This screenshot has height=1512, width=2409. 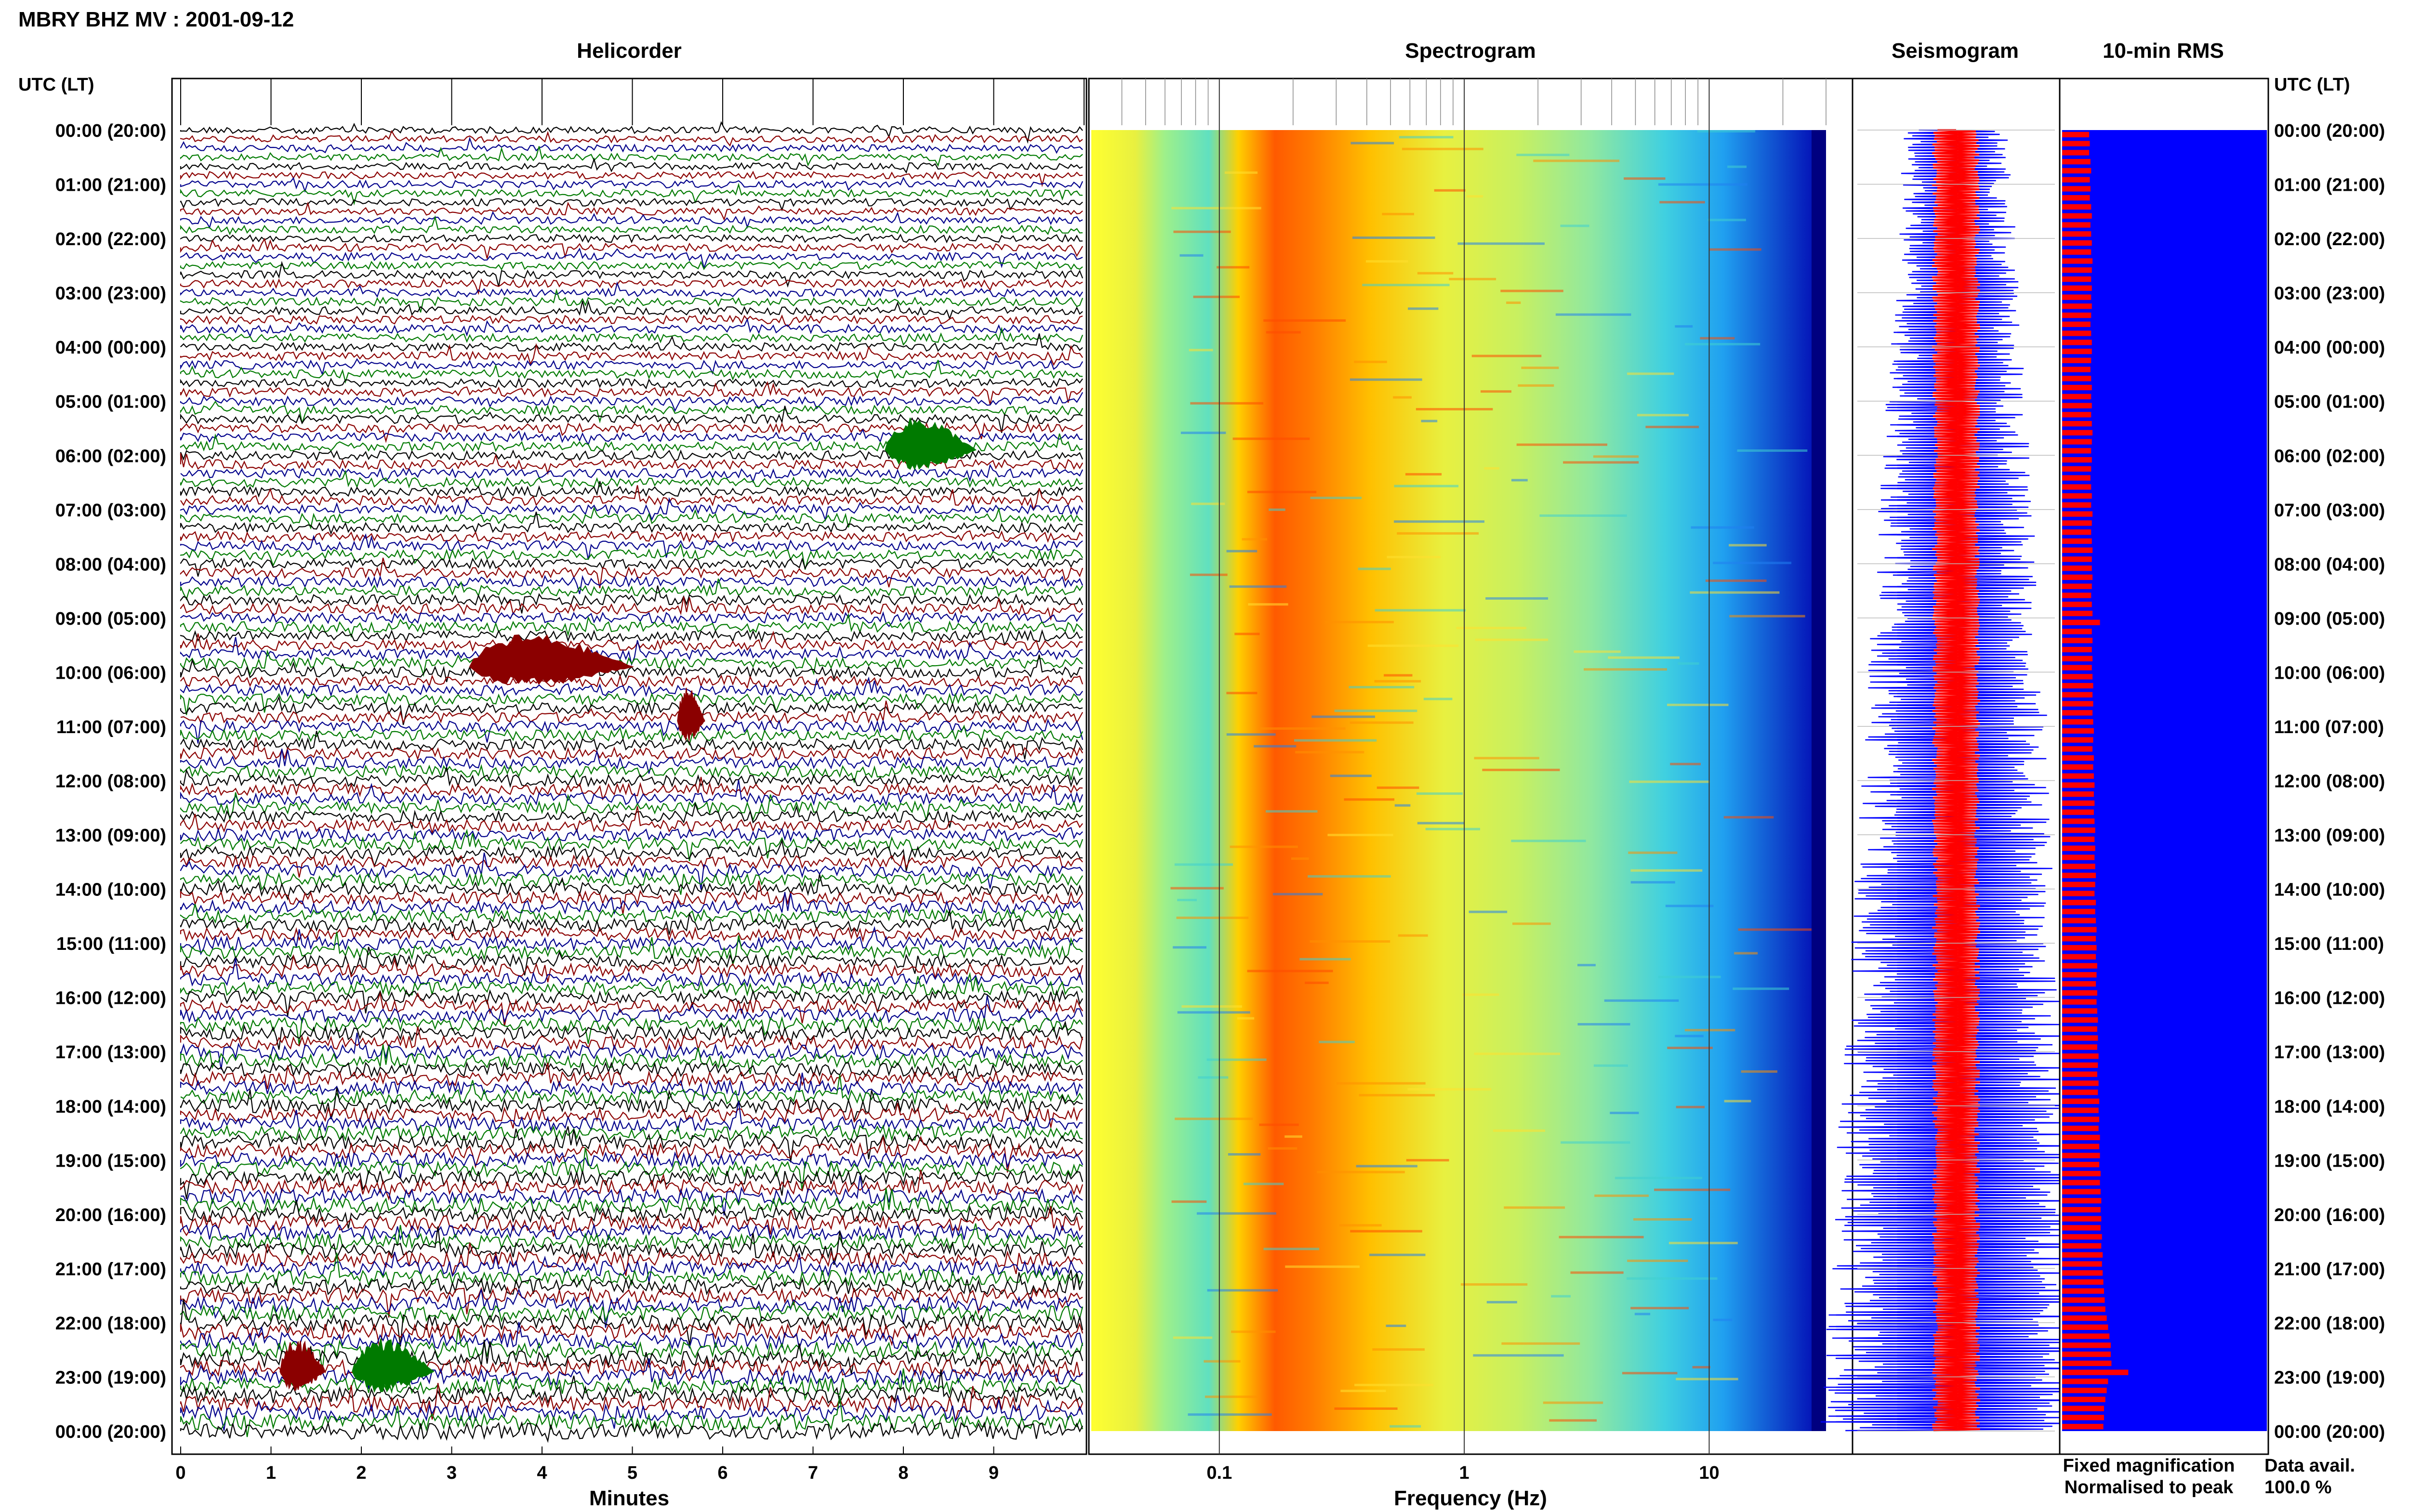 I want to click on minute-tick-label: 5, so click(x=632, y=1473).